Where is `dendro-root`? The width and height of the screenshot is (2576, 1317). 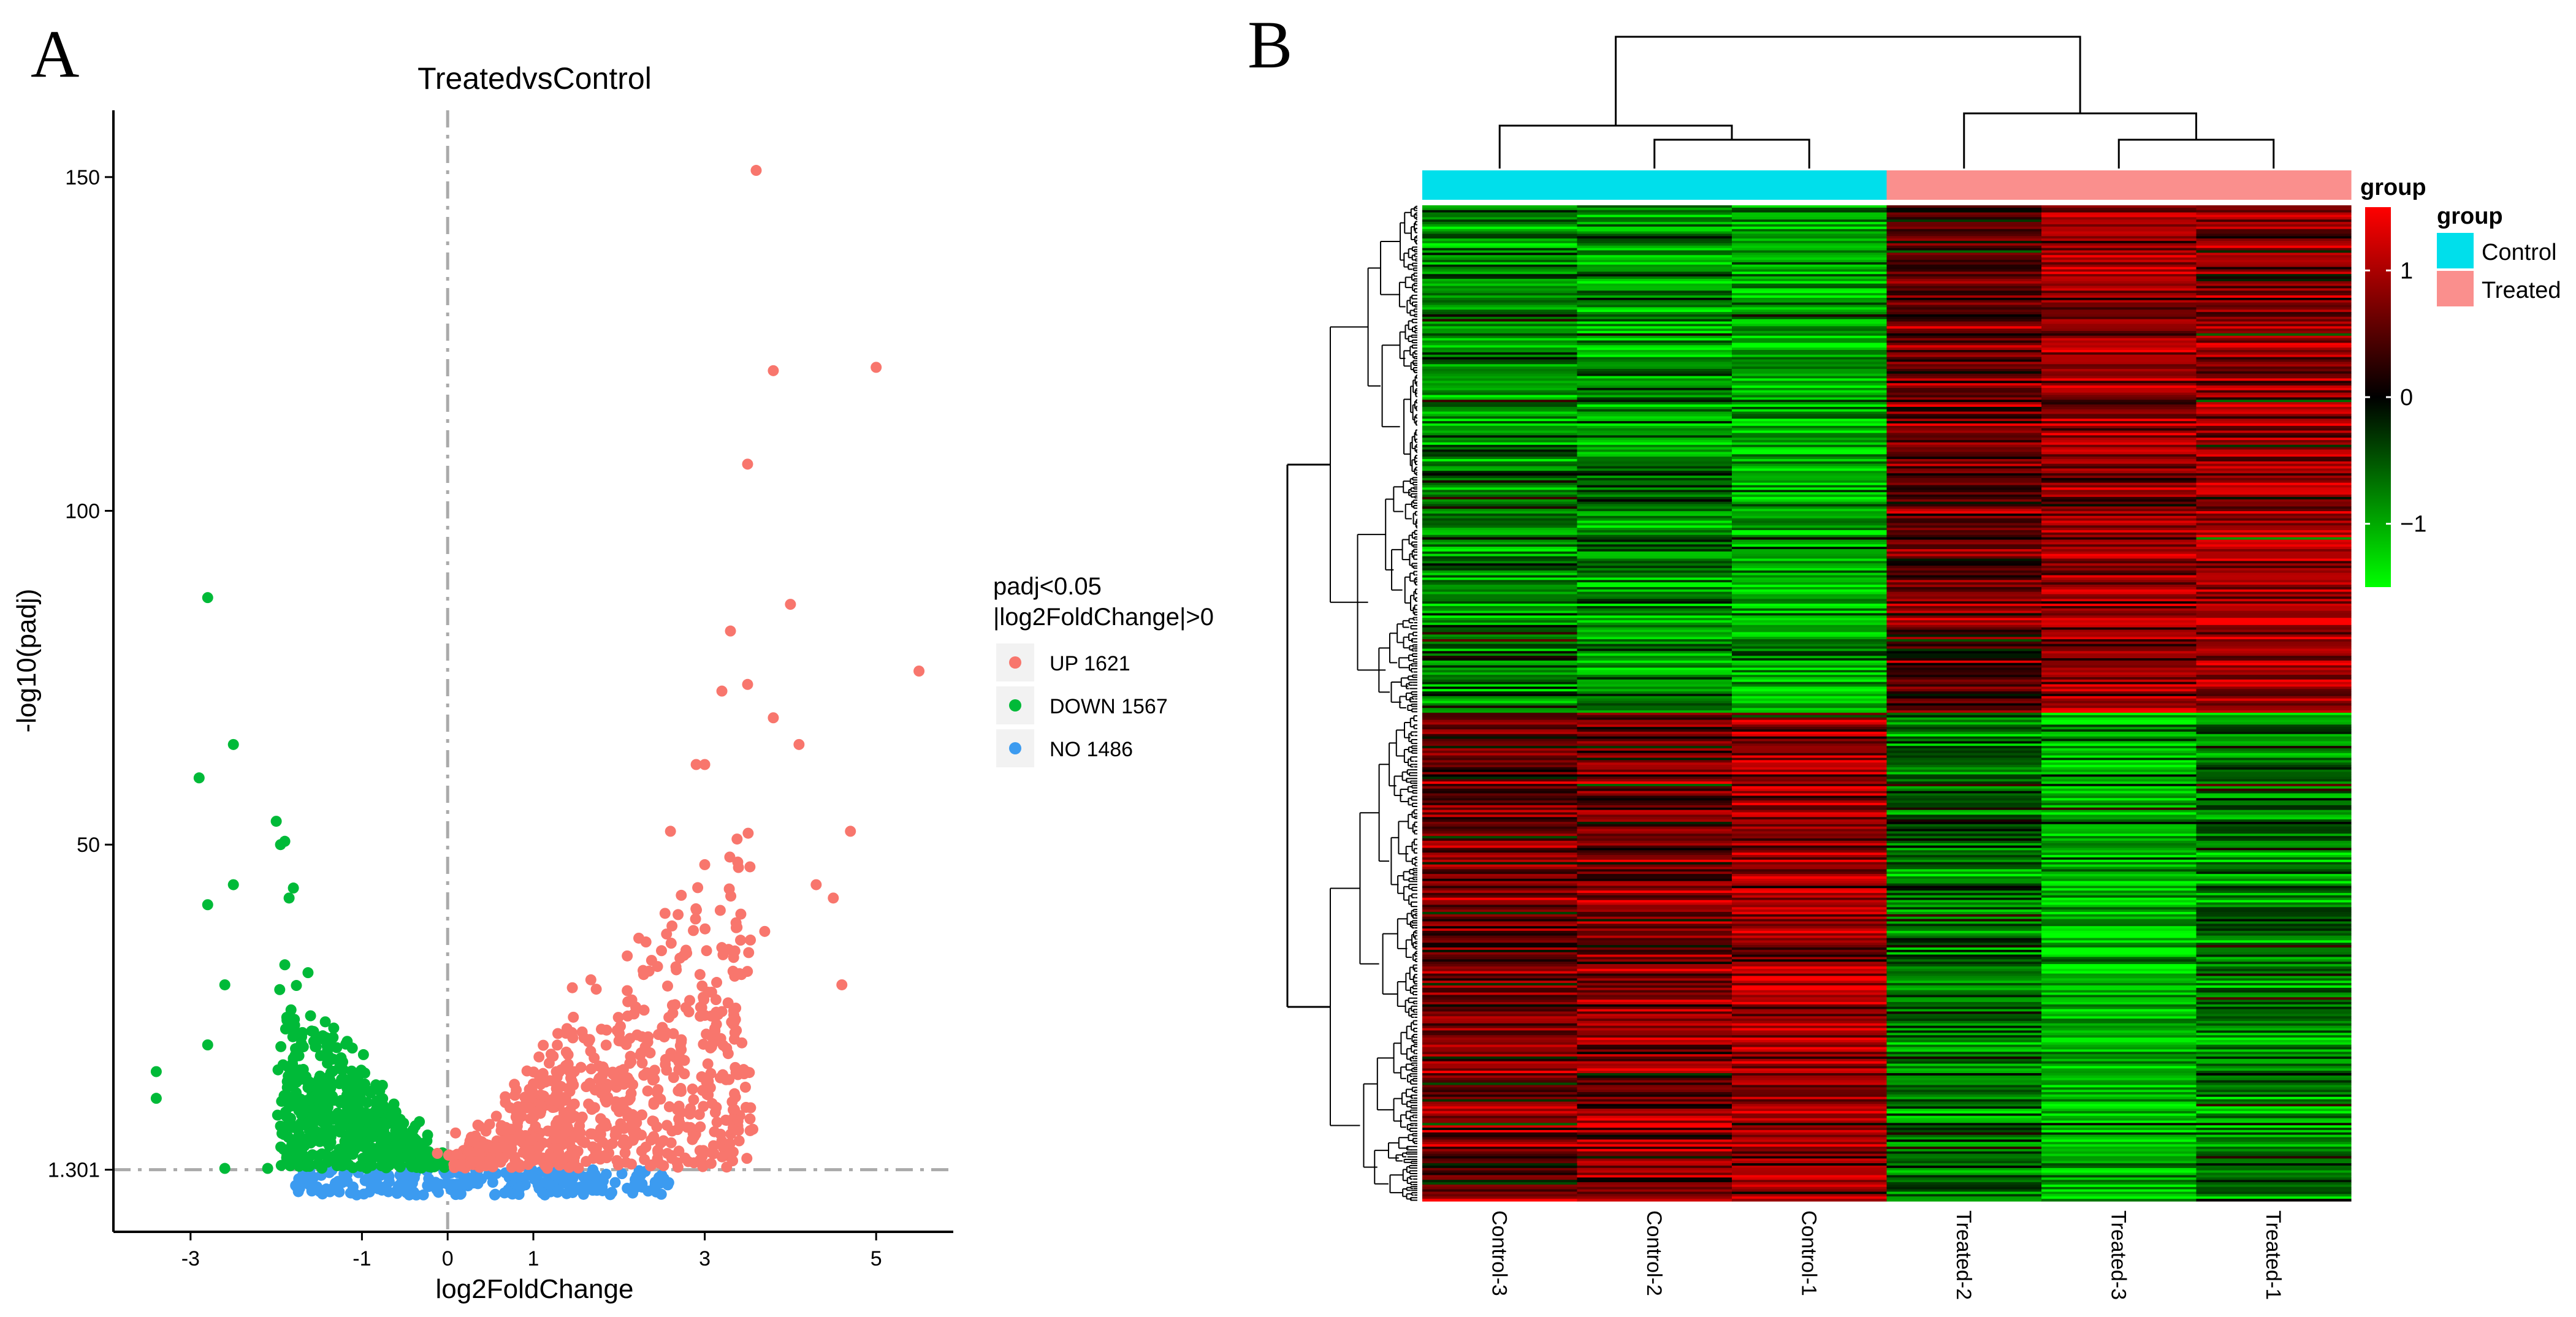
dendro-root is located at coordinates (1848, 81).